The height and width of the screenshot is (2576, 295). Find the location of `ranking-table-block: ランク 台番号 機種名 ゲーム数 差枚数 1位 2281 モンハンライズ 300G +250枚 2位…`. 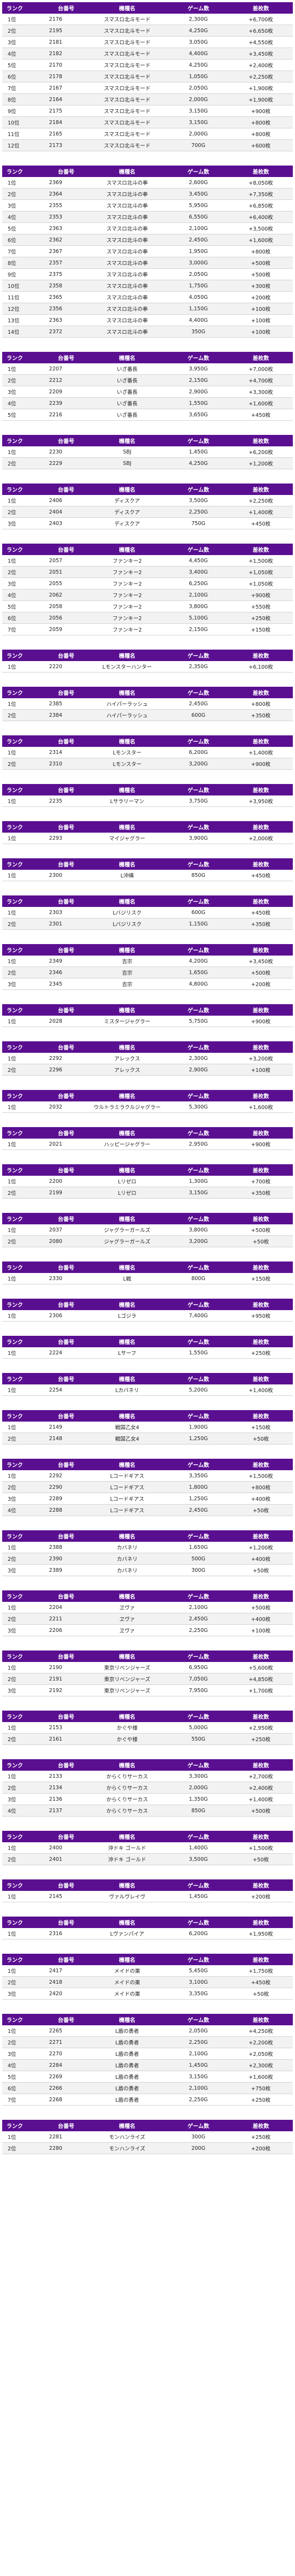

ranking-table-block: ランク 台番号 機種名 ゲーム数 差枚数 1位 2281 モンハンライズ 300G +250枚 2位… is located at coordinates (147, 2137).